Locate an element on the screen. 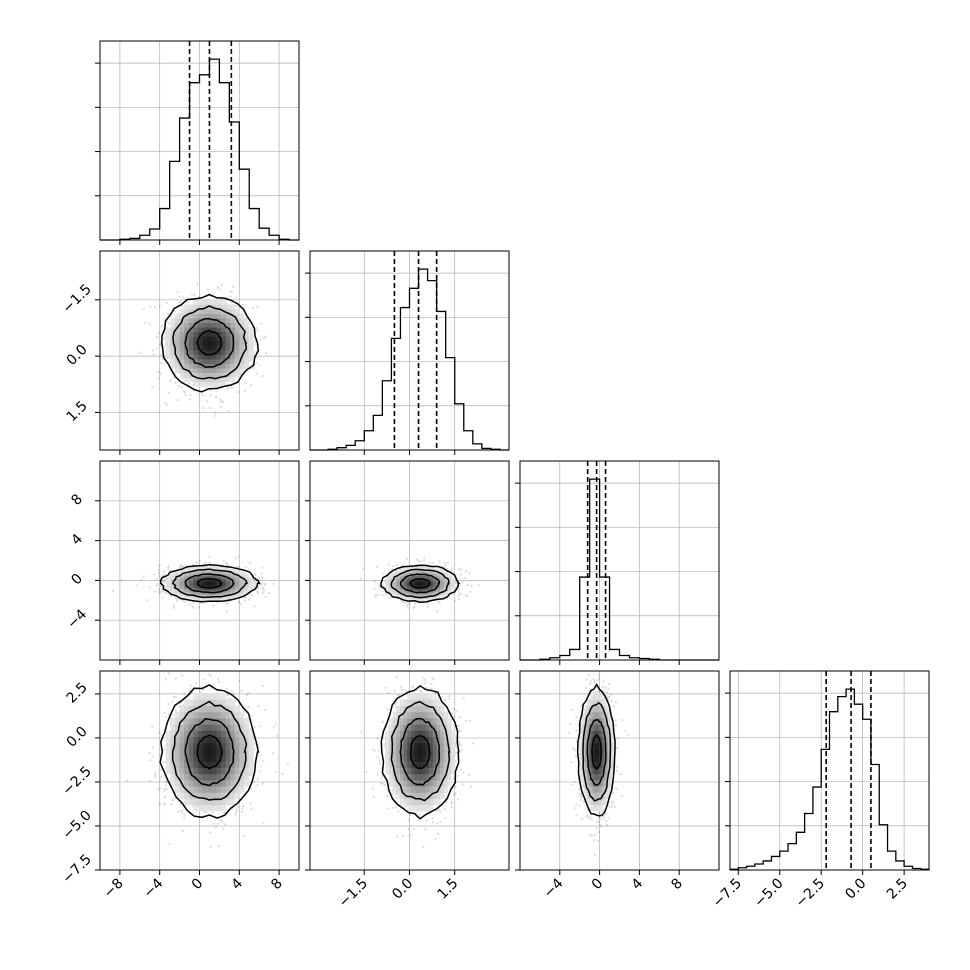 The image size is (970, 970). contour-line is located at coordinates (210, 583).